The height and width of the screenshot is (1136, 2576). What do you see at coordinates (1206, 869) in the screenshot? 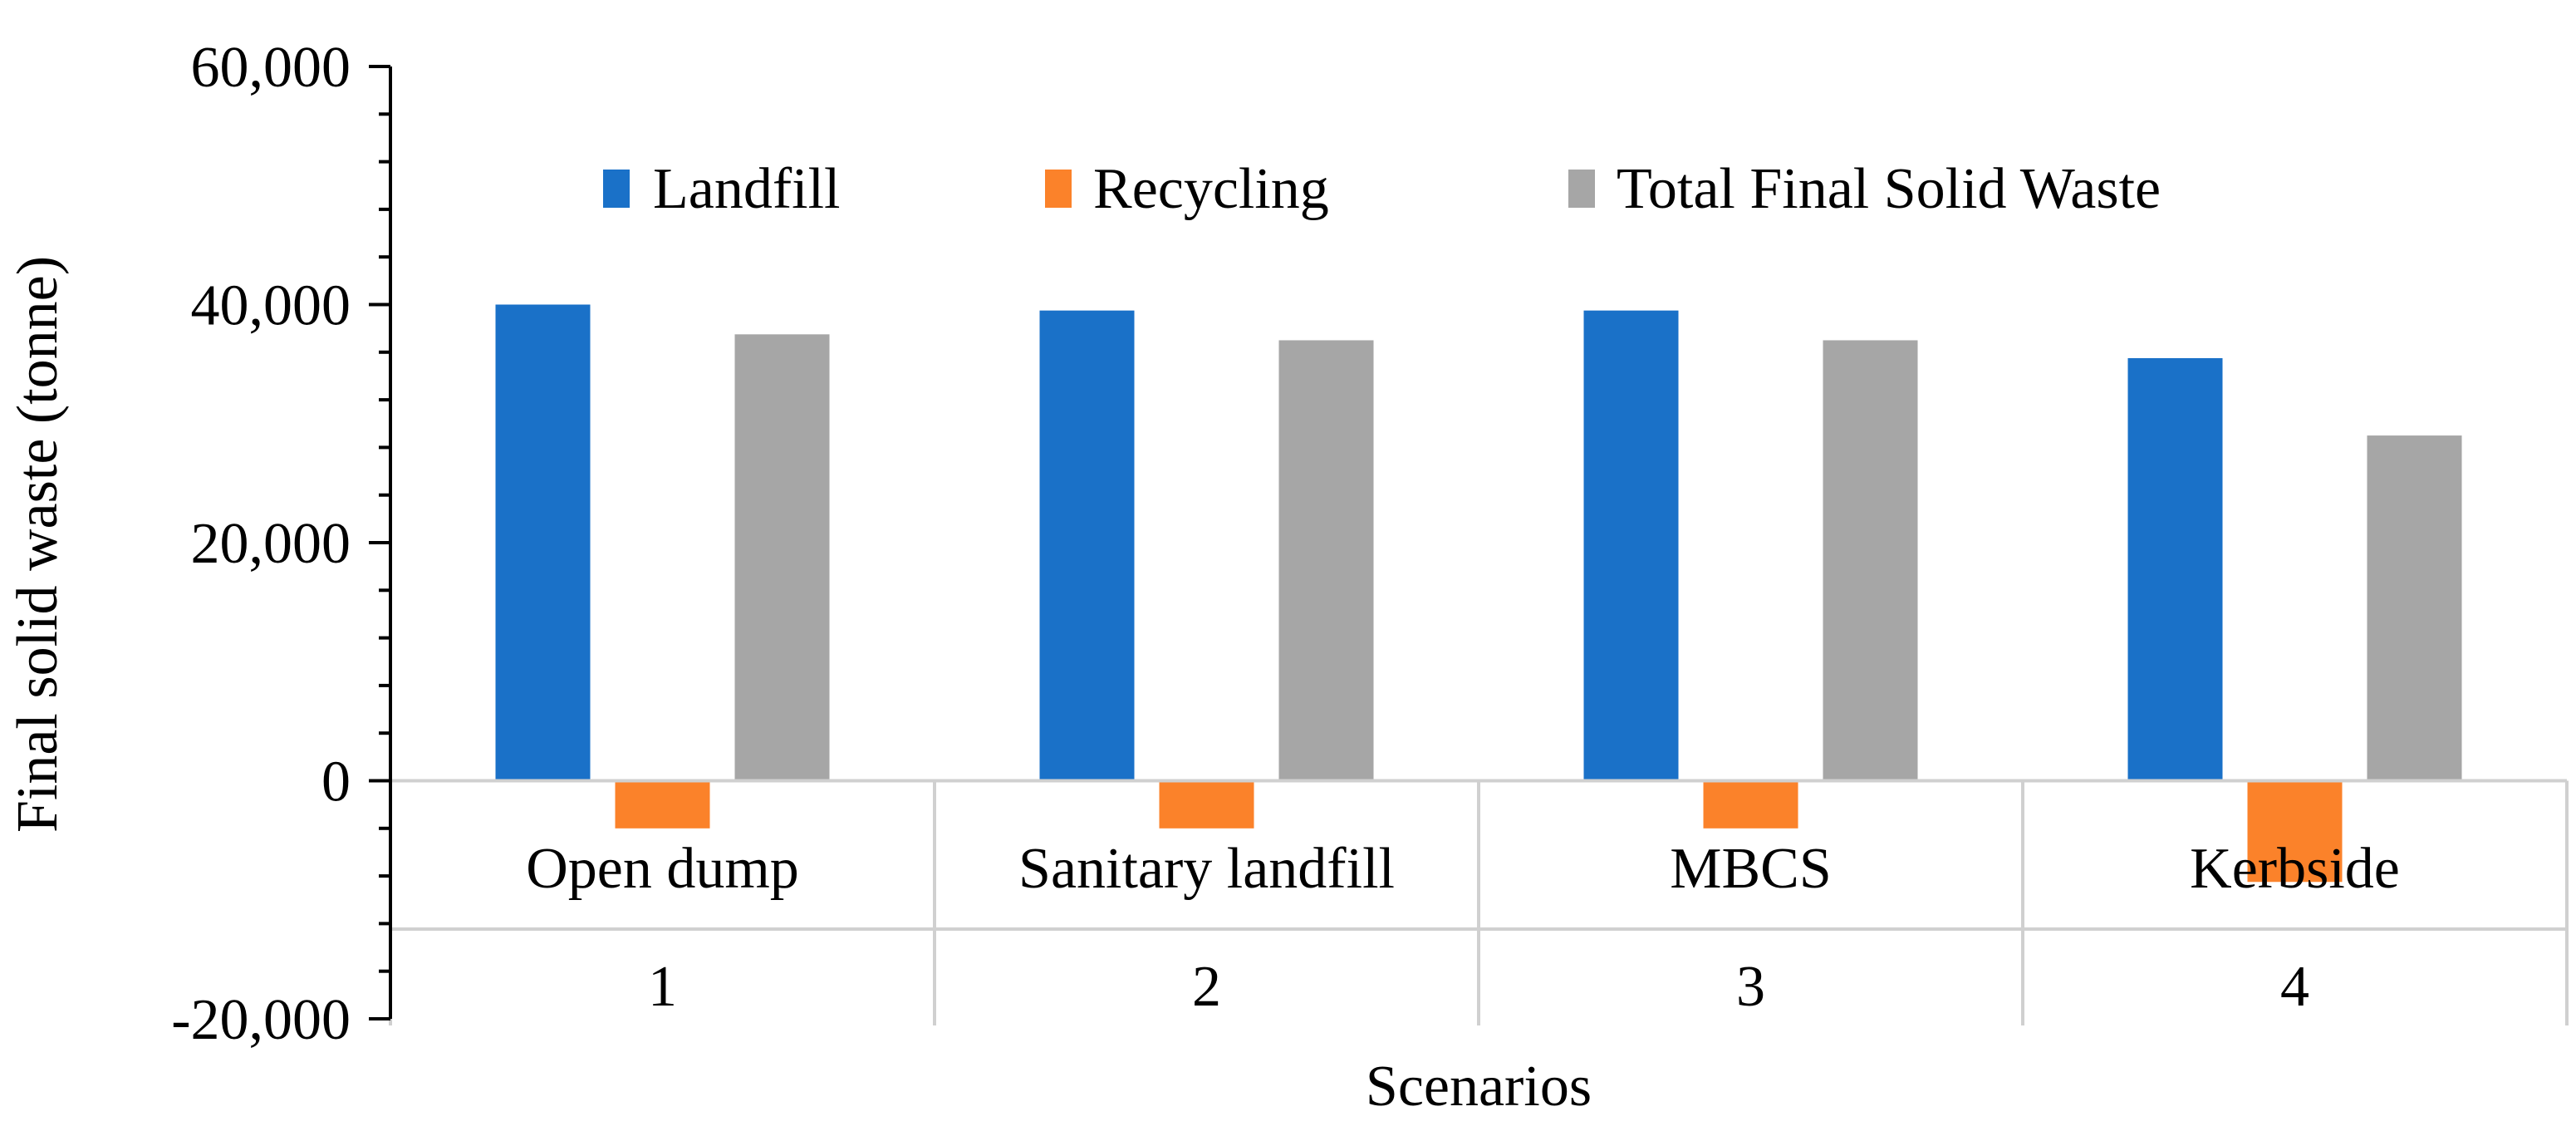
I see `x-category-label: Sanitary landfill` at bounding box center [1206, 869].